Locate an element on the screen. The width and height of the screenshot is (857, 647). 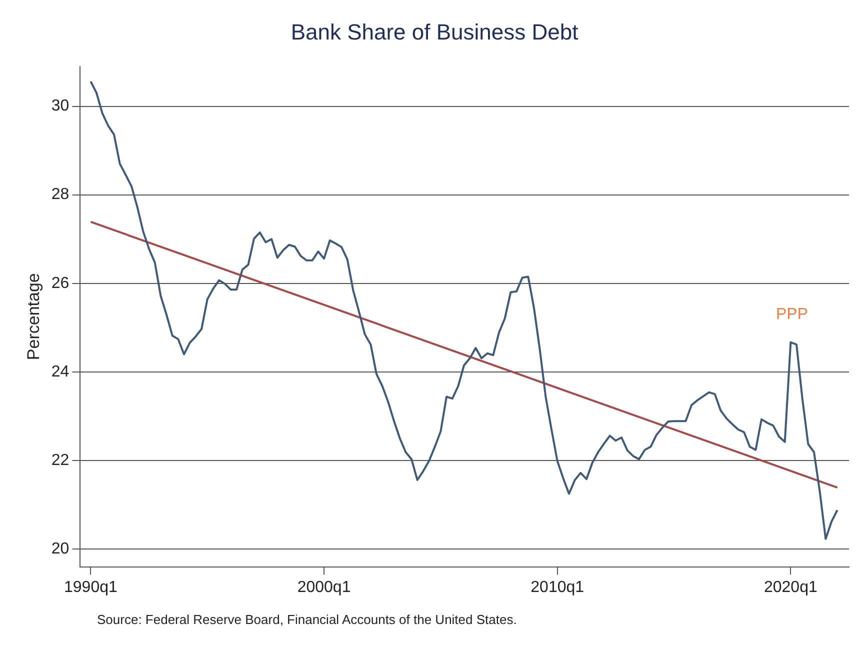
y-tick-label: 20 is located at coordinates (60, 549).